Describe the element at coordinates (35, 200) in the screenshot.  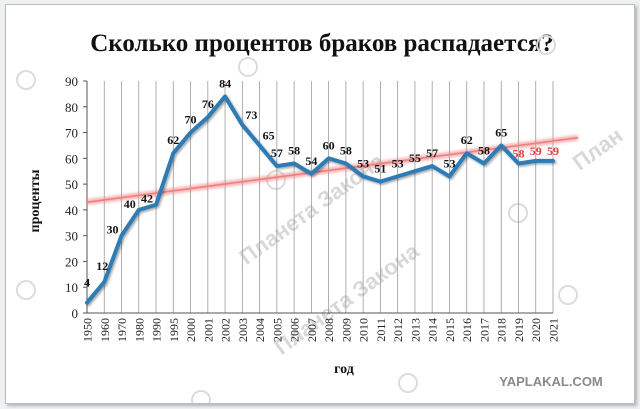
I see `y-axis-label: проценты` at that location.